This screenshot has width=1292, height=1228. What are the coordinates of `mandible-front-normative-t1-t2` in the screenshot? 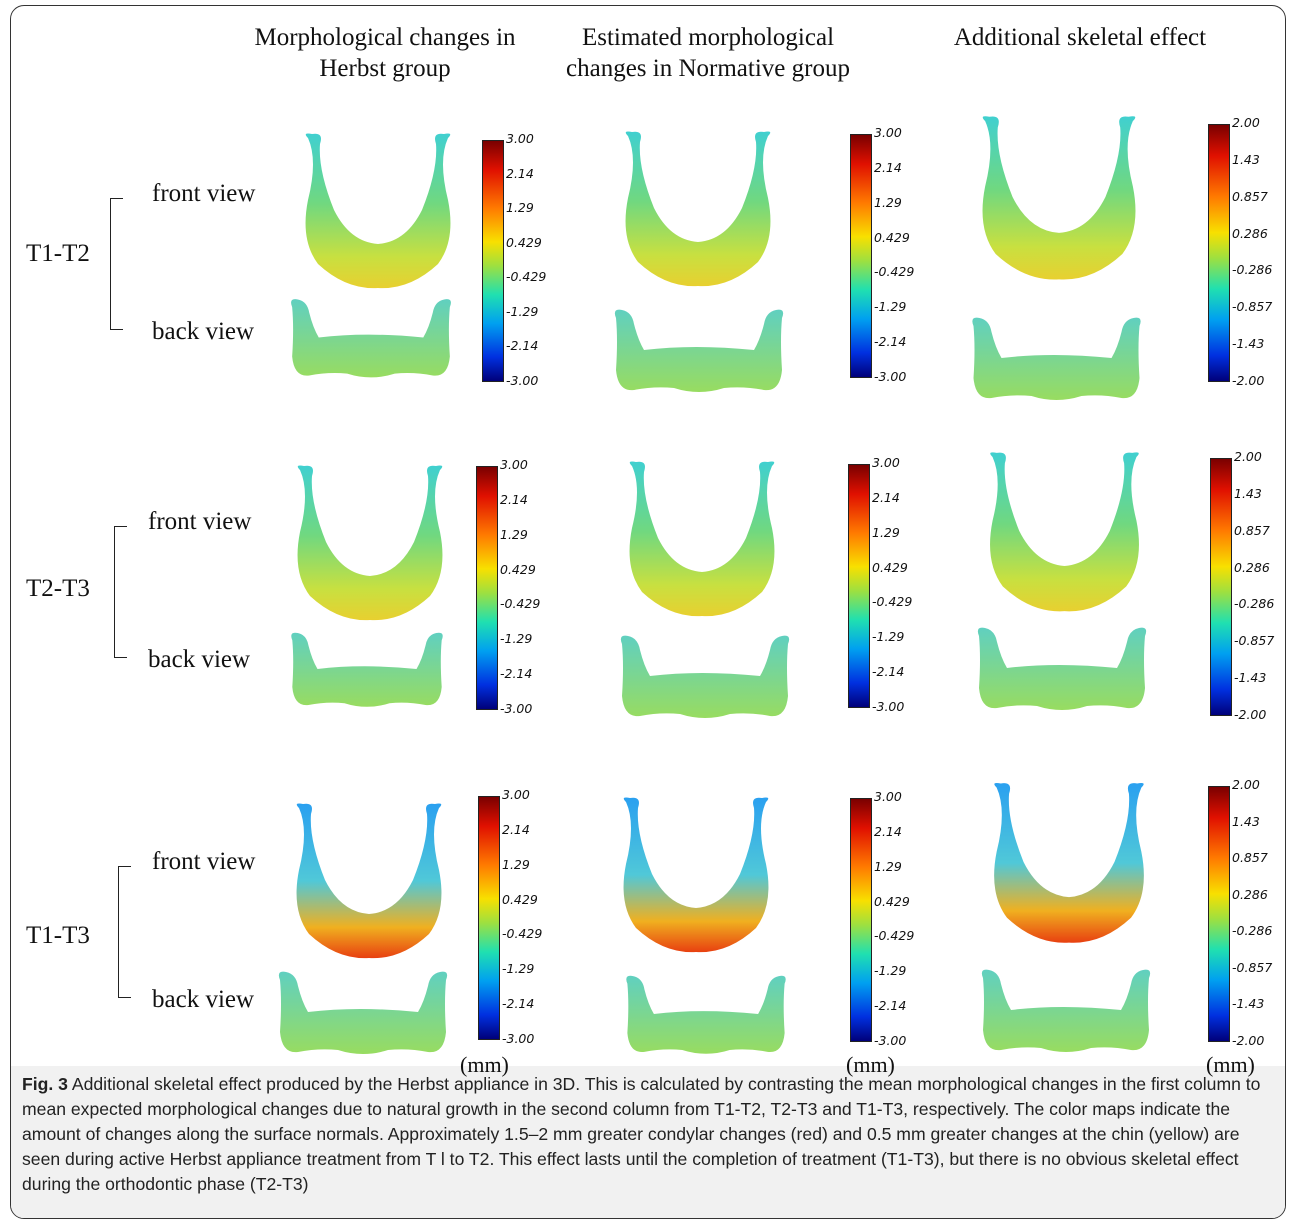 It's located at (698, 208).